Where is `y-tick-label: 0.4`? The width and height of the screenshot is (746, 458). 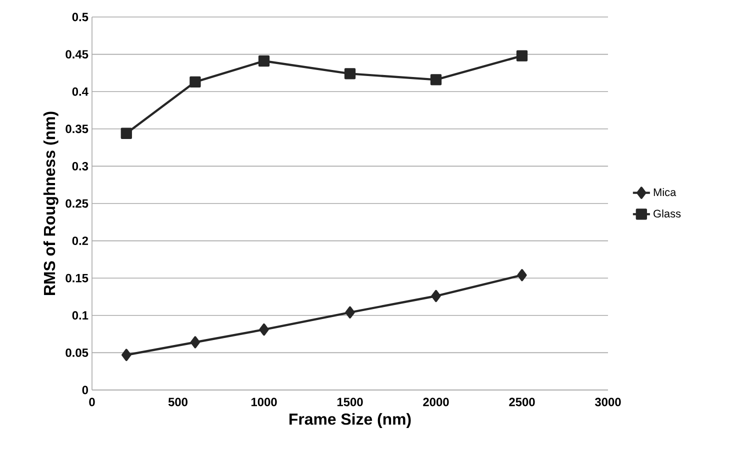
y-tick-label: 0.4 is located at coordinates (80, 91).